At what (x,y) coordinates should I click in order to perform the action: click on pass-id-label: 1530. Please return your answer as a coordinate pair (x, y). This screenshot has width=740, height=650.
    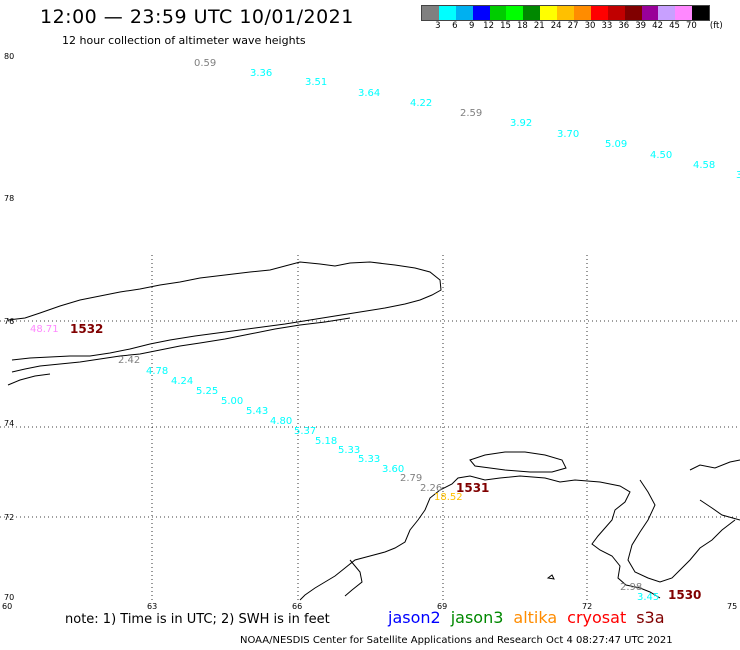
    Looking at the image, I should click on (684, 595).